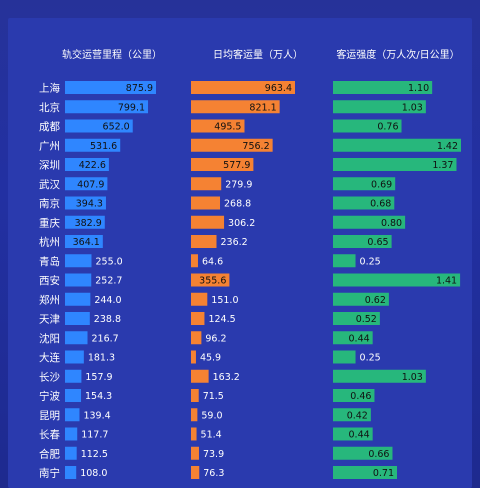 The width and height of the screenshot is (480, 488). I want to click on data-label-s3: 1.37, so click(442, 165).